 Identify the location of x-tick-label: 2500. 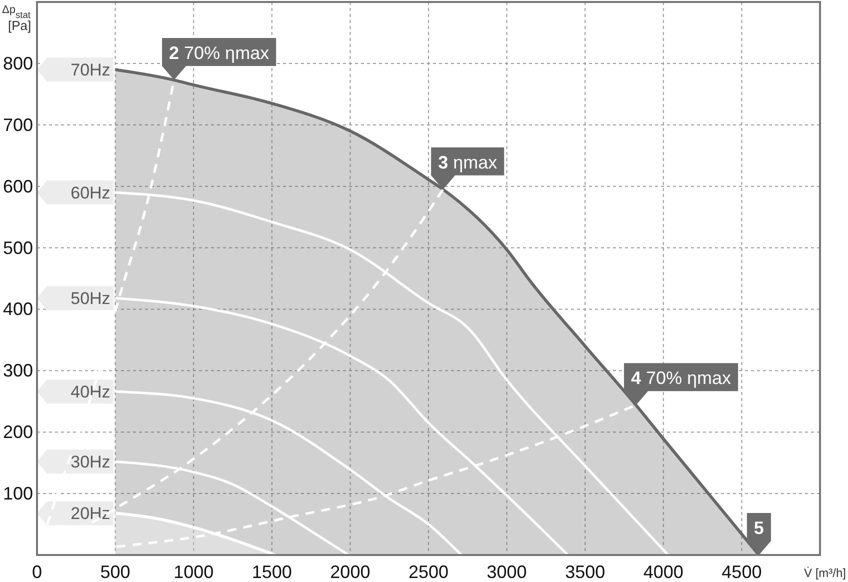
(428, 572).